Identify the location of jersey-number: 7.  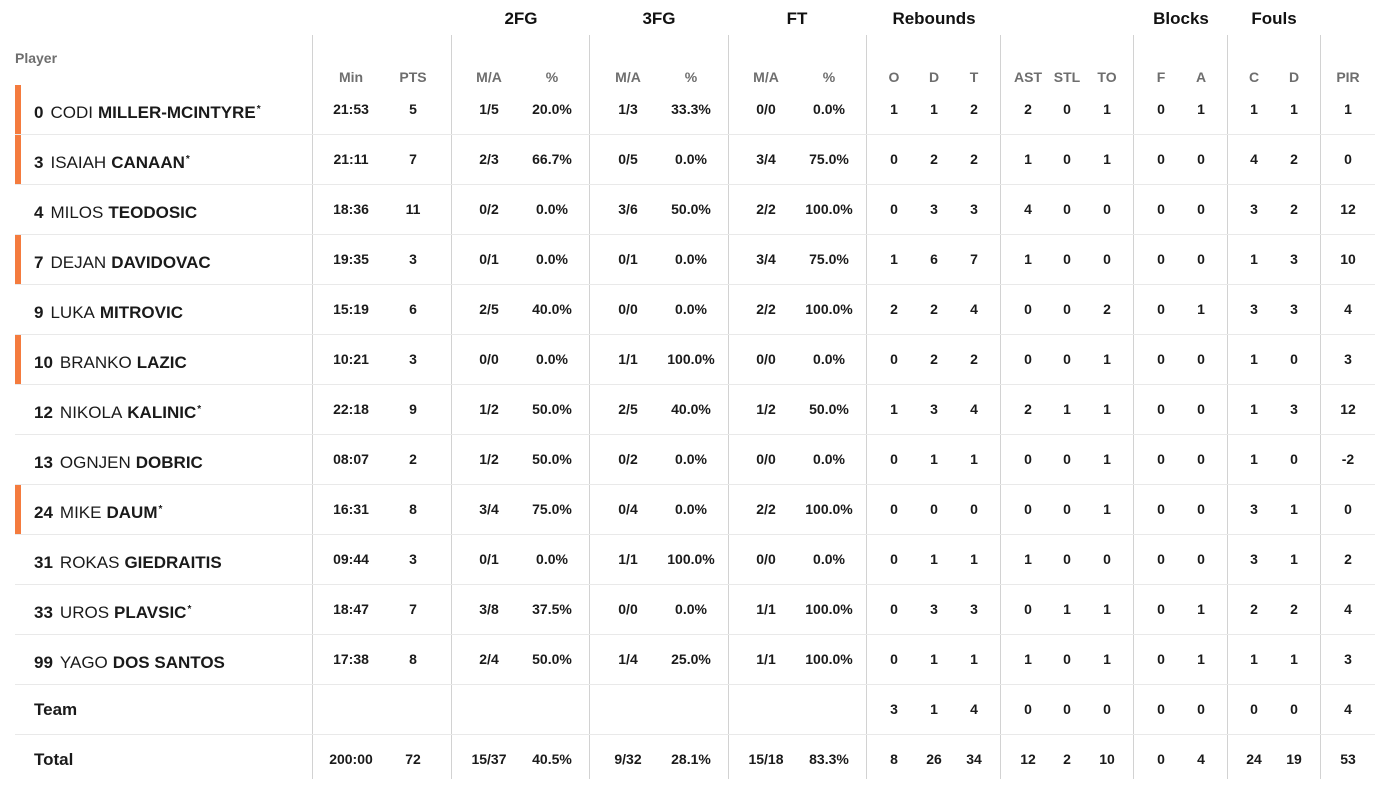
(39, 262).